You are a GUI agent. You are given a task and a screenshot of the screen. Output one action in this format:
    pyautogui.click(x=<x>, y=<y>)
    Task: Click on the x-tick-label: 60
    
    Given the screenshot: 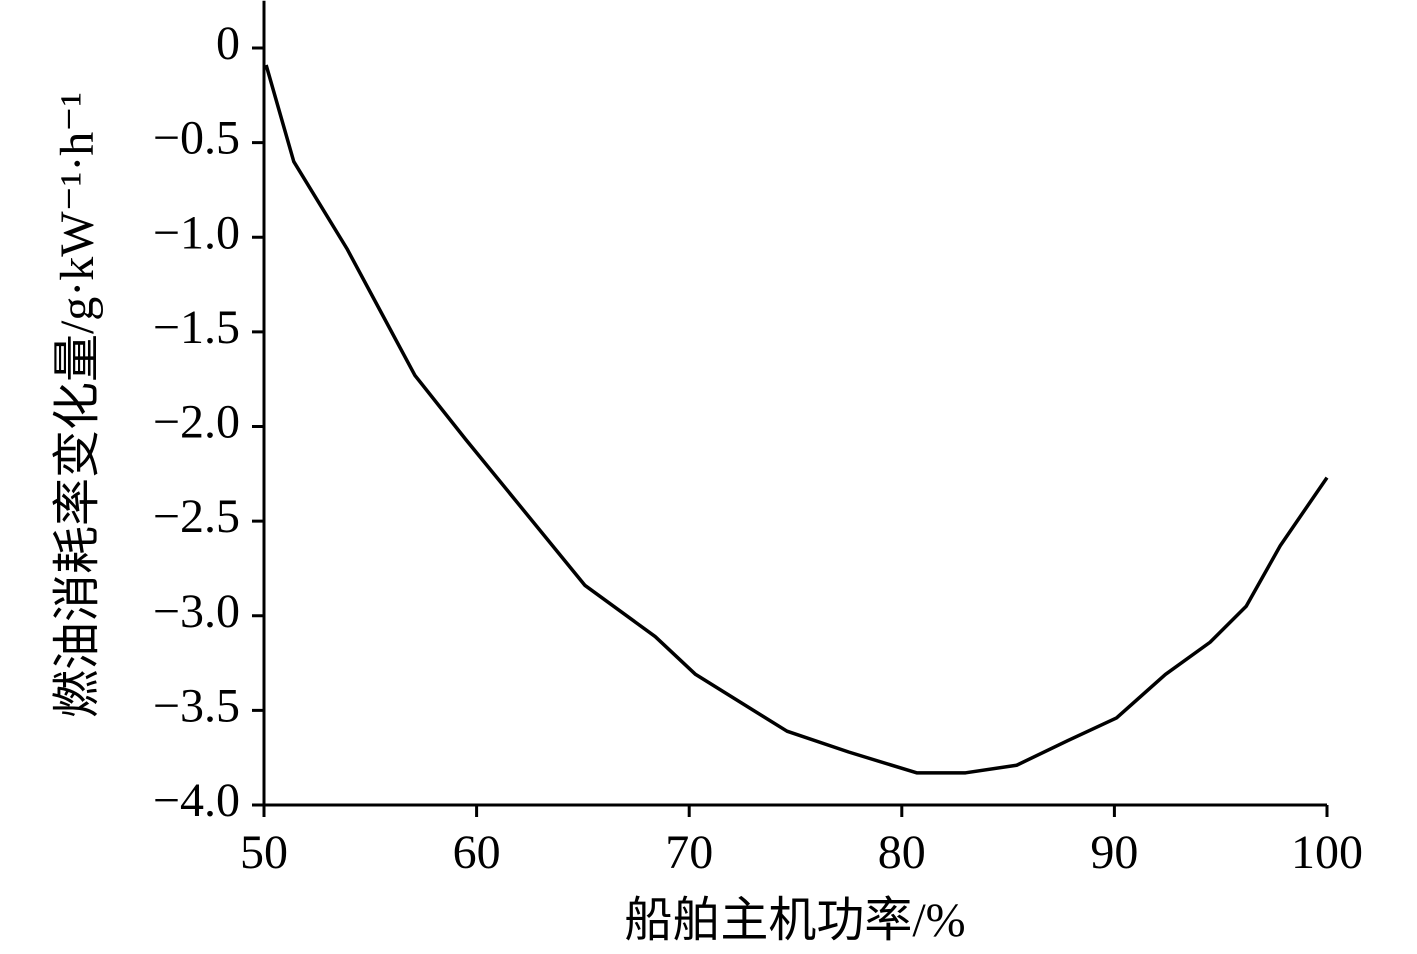 What is the action you would take?
    pyautogui.click(x=477, y=852)
    